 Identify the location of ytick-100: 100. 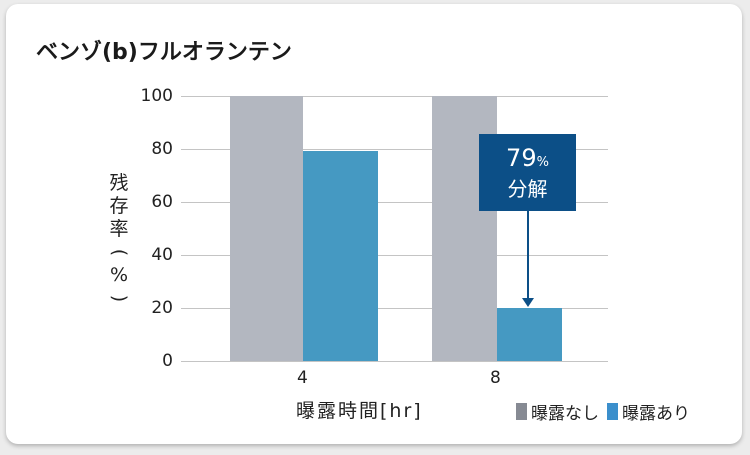
(156, 96).